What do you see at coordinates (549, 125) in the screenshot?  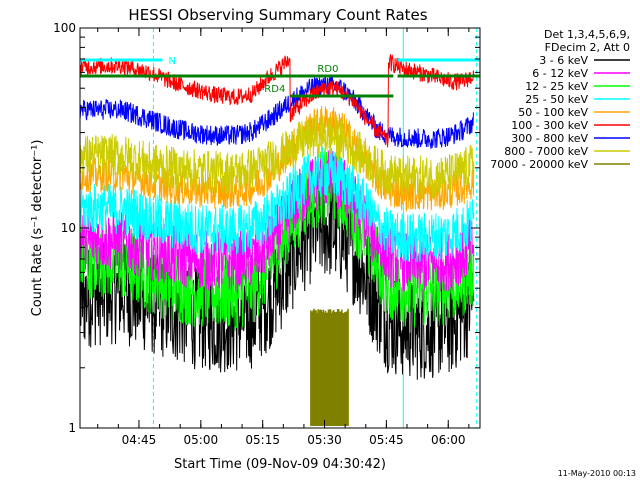 I see `legend-entry-label: 100 - 300 keV` at bounding box center [549, 125].